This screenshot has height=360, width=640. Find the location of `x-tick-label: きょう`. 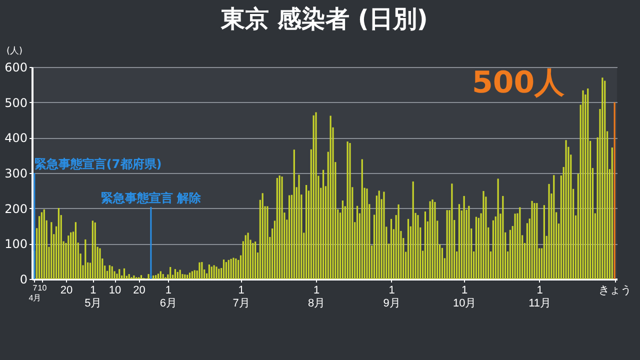

x-tick-label: きょう is located at coordinates (615, 290).